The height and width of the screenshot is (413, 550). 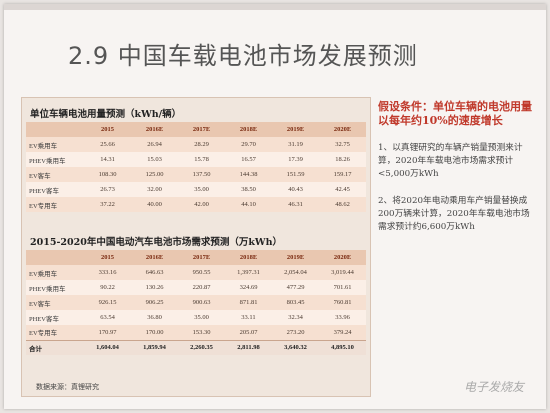 I want to click on total-label: 合计, so click(x=55, y=347).